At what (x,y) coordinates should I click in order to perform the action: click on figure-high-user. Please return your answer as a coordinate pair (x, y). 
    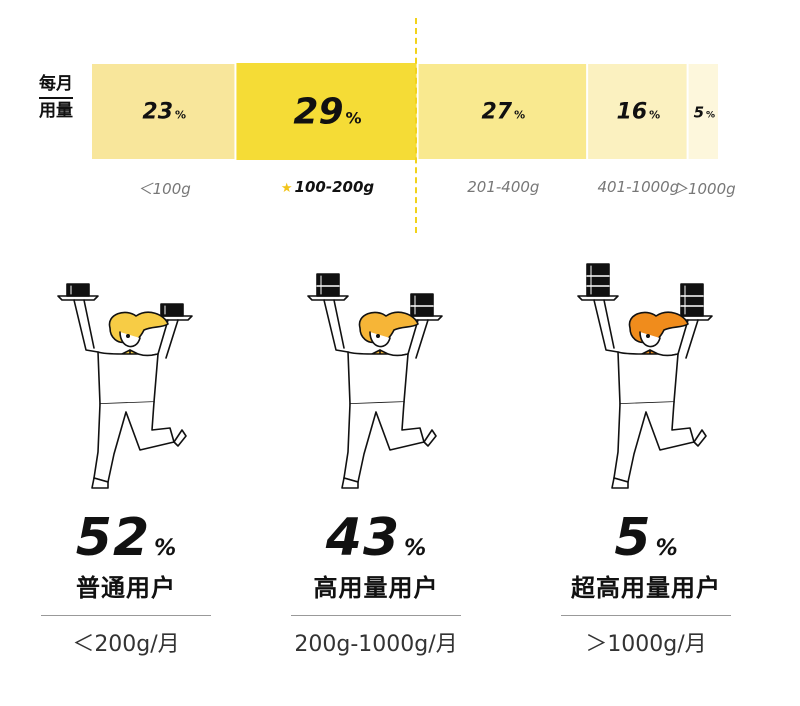
    Looking at the image, I should click on (390, 372).